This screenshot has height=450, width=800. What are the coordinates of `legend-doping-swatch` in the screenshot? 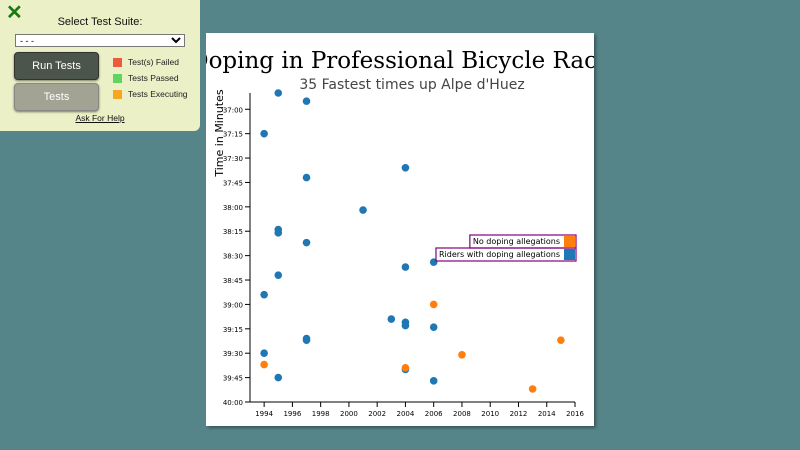 It's located at (569, 254).